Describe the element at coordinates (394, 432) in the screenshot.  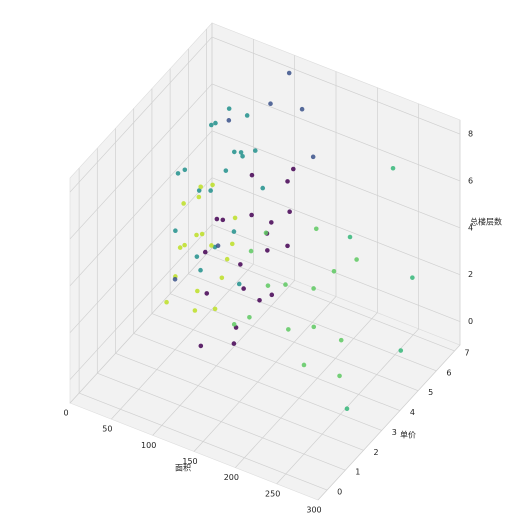
I see `y-tick-label: 3` at that location.